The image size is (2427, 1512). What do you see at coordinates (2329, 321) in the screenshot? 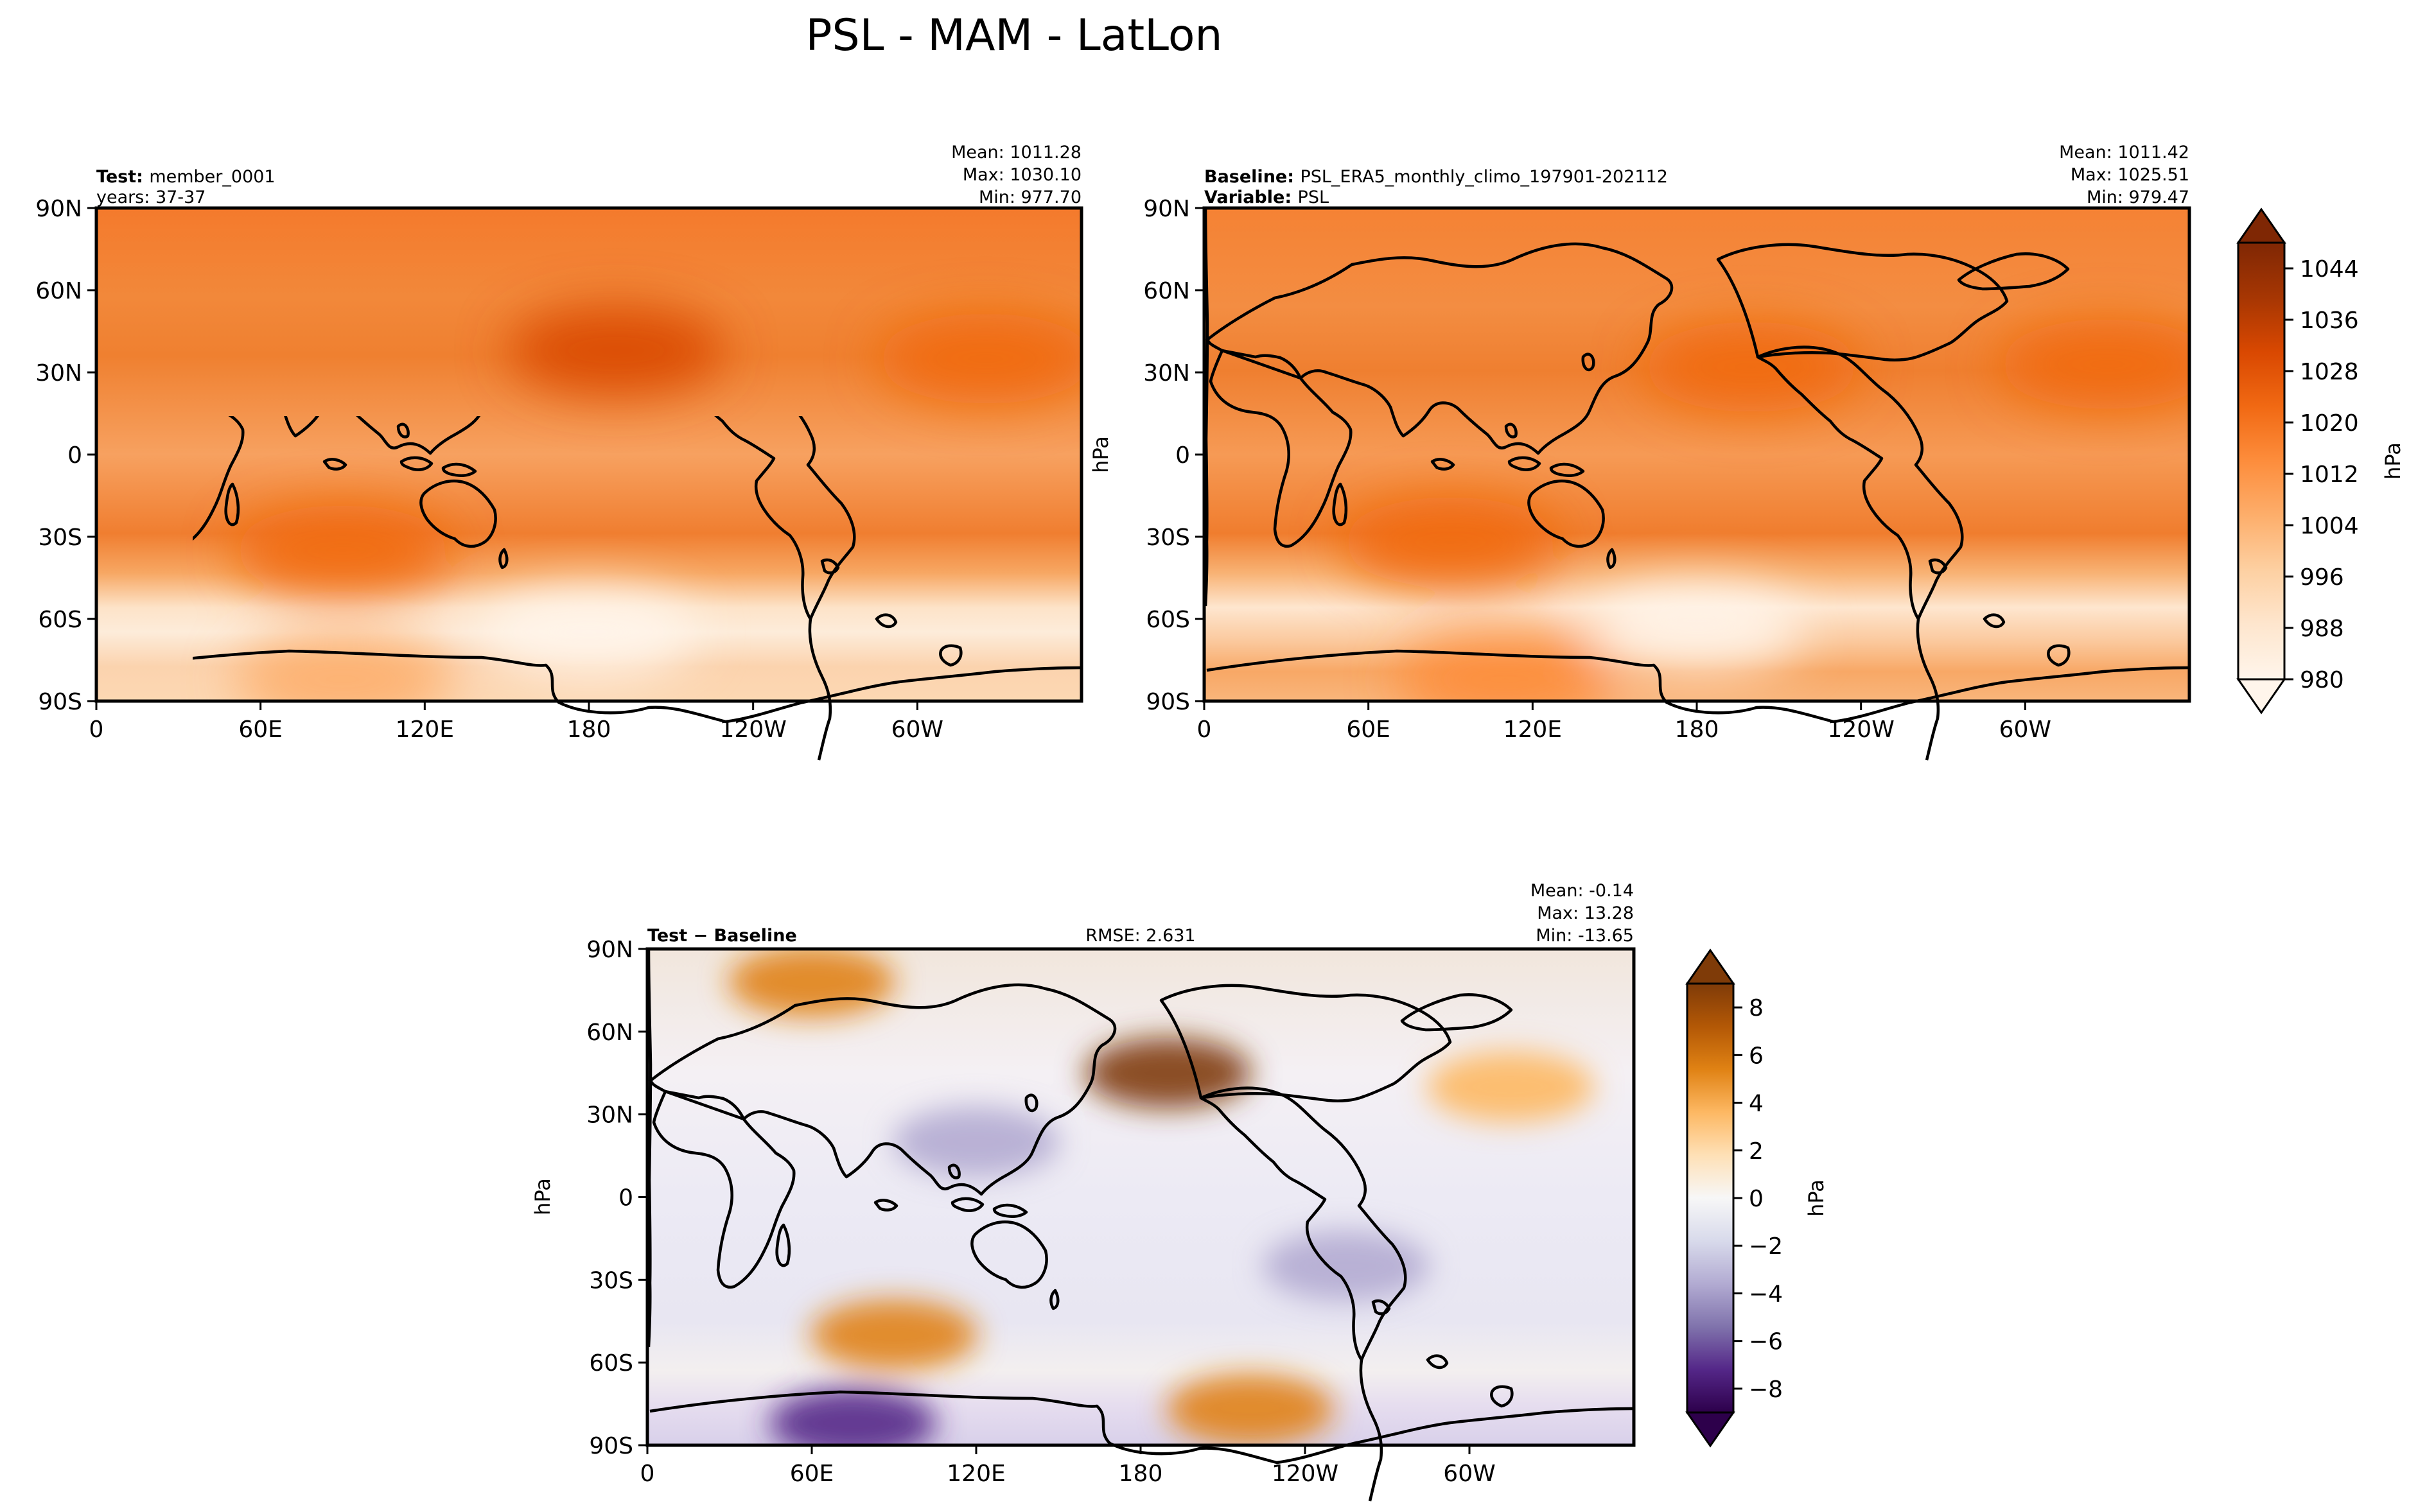
I see `colorbar-absolute-tick-label: 1036` at bounding box center [2329, 321].